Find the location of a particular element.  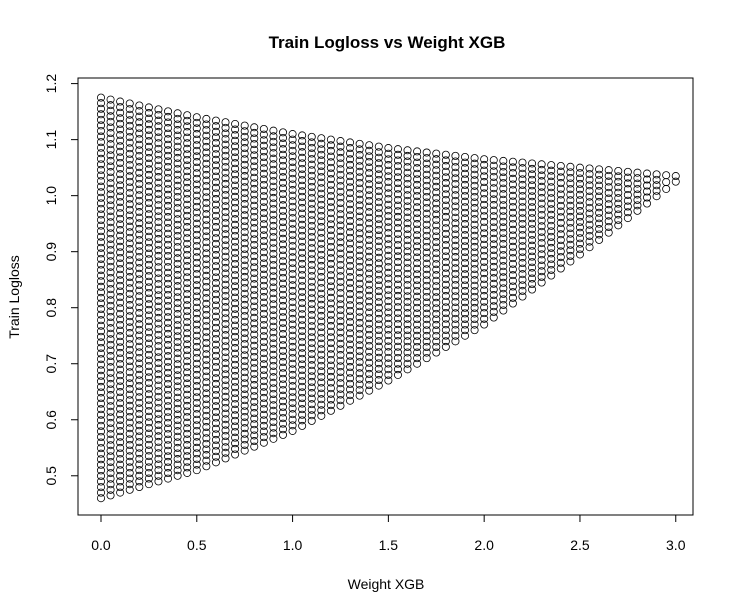

x-tick-label: 2.5 is located at coordinates (580, 545).